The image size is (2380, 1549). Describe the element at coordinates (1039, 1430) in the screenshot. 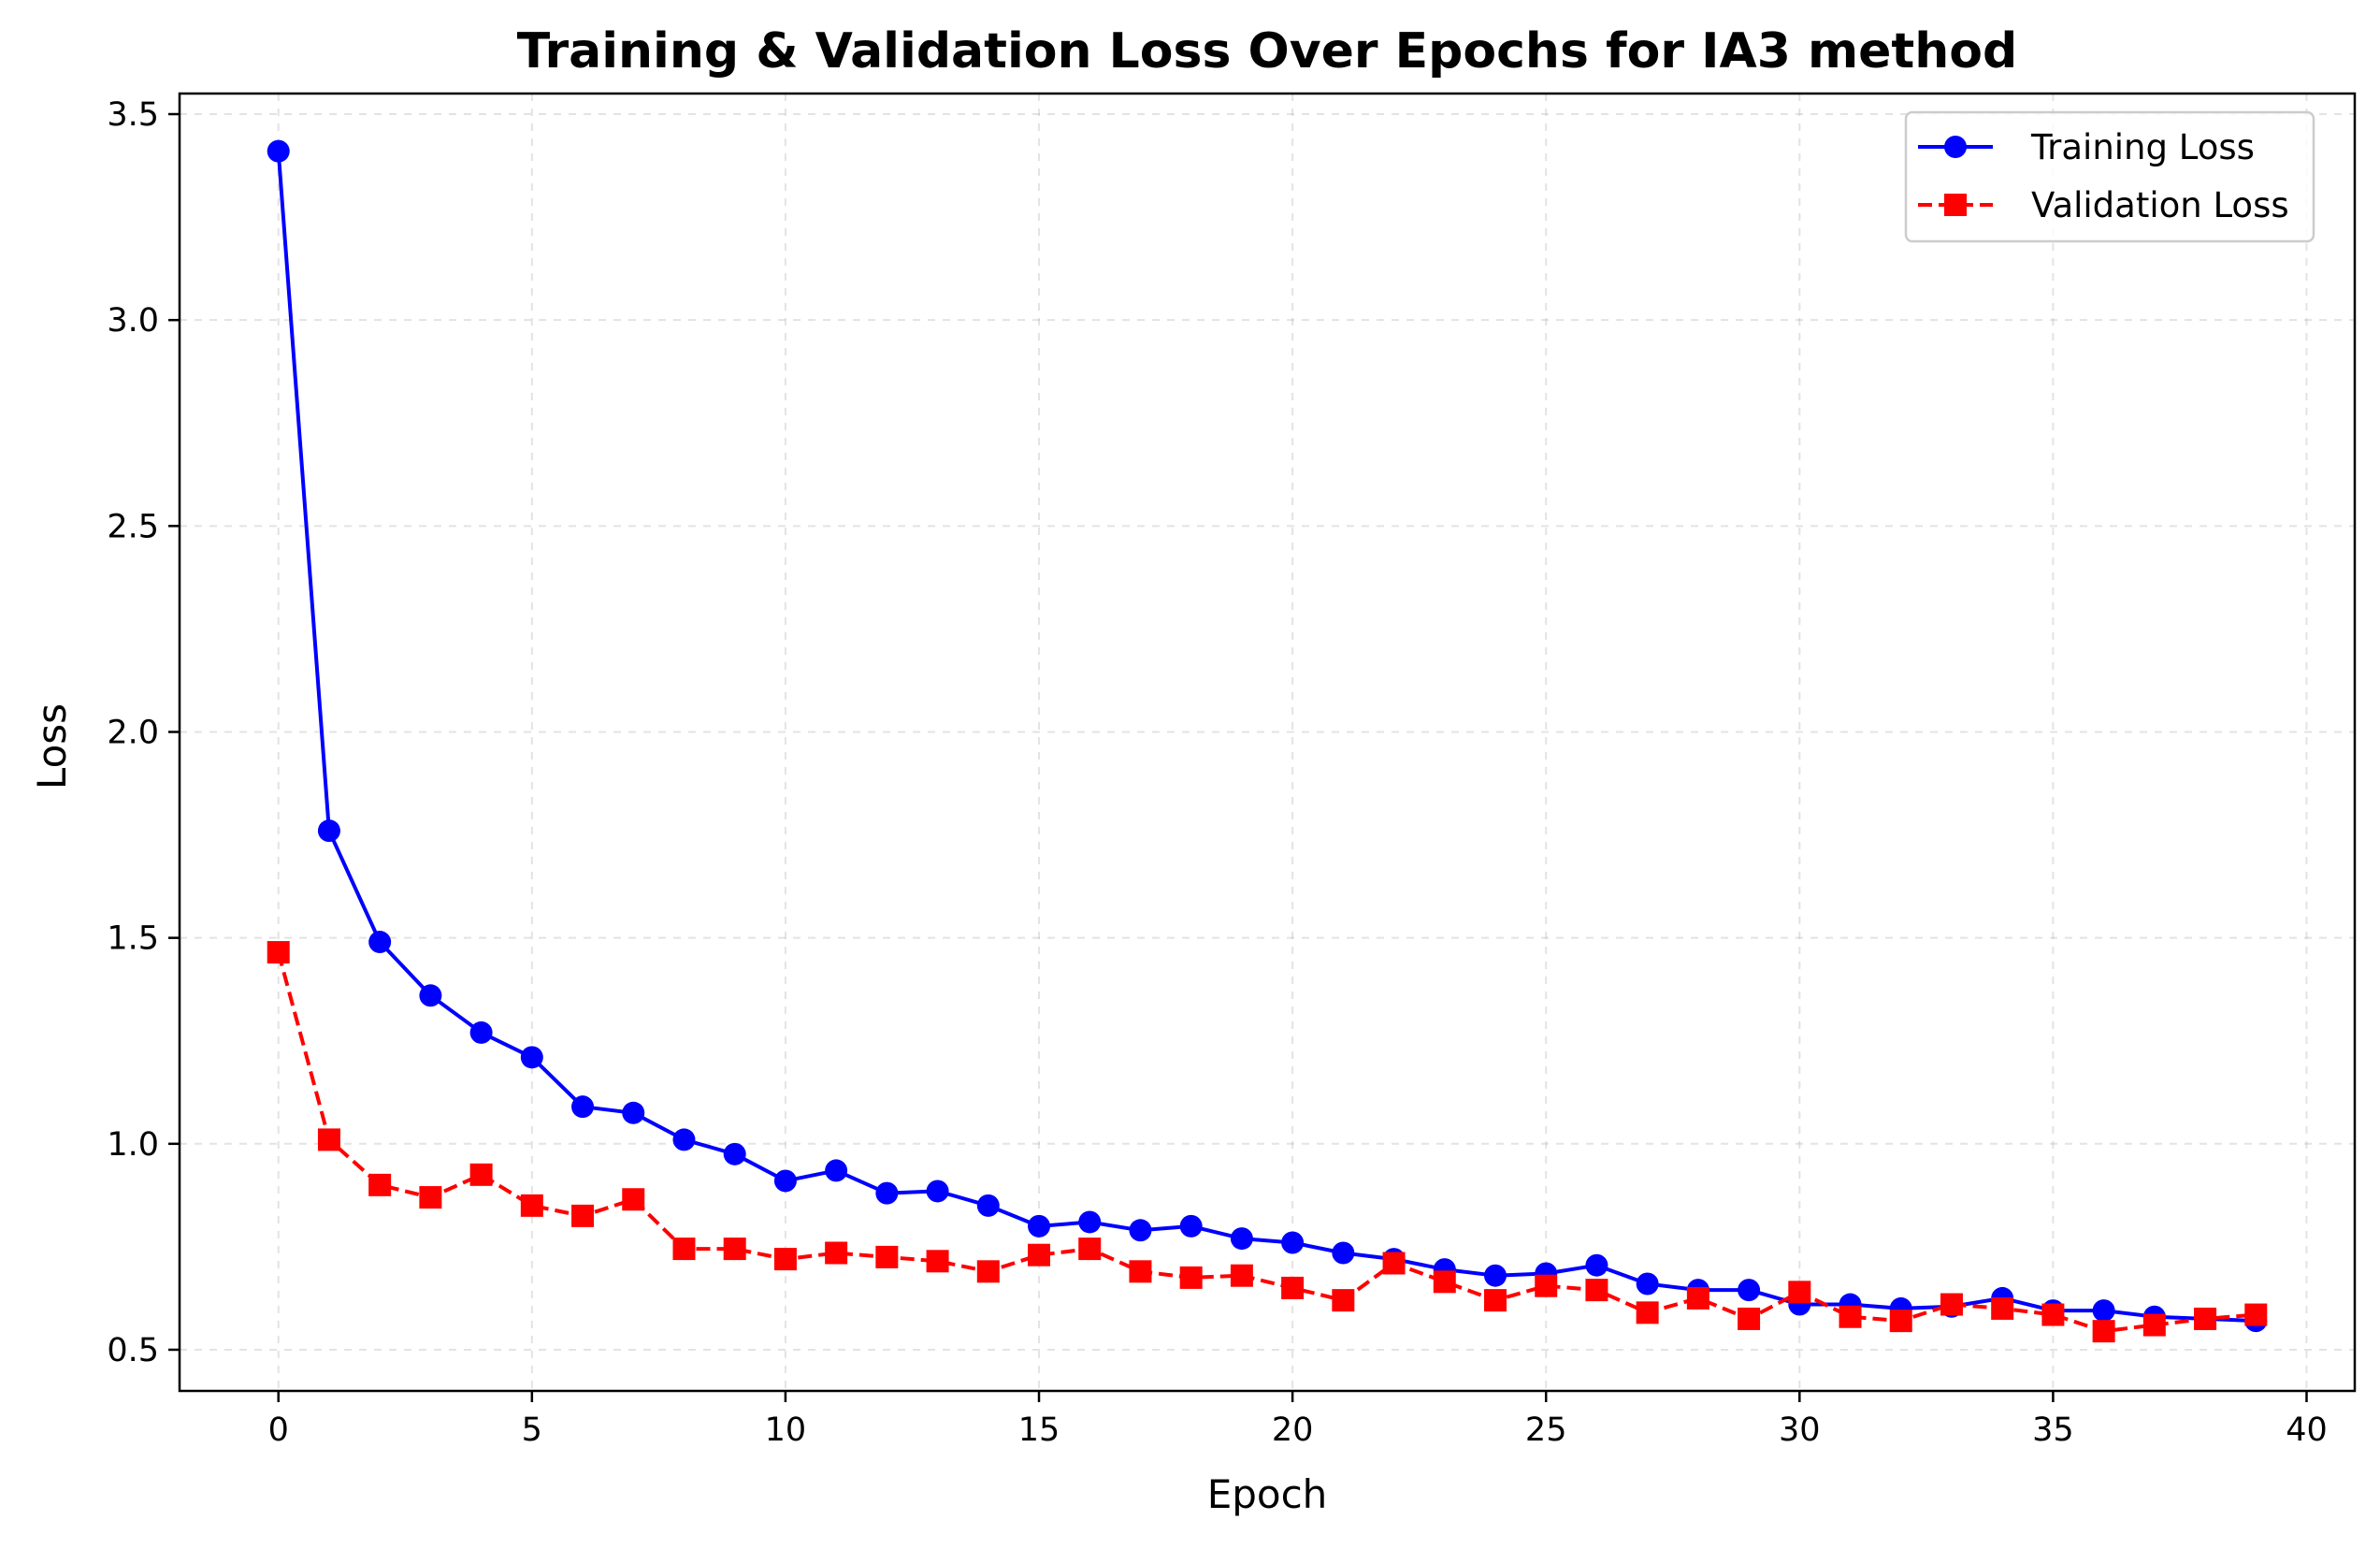

I see `x-tick-label: 15` at that location.